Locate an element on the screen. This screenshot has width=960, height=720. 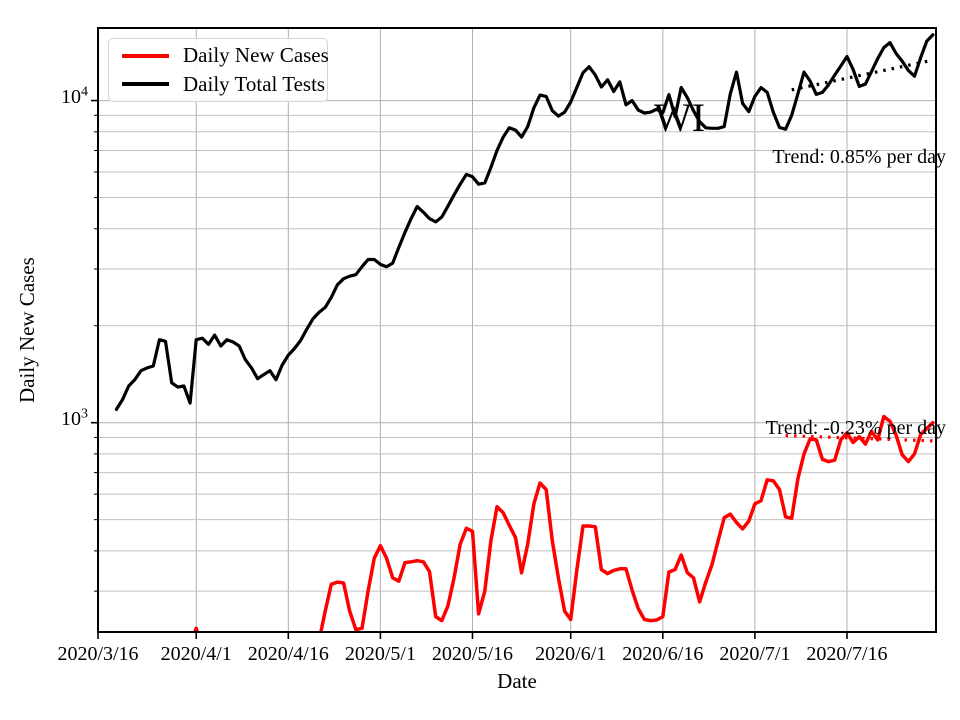
x-tick-label: 2020/3/16 is located at coordinates (98, 654).